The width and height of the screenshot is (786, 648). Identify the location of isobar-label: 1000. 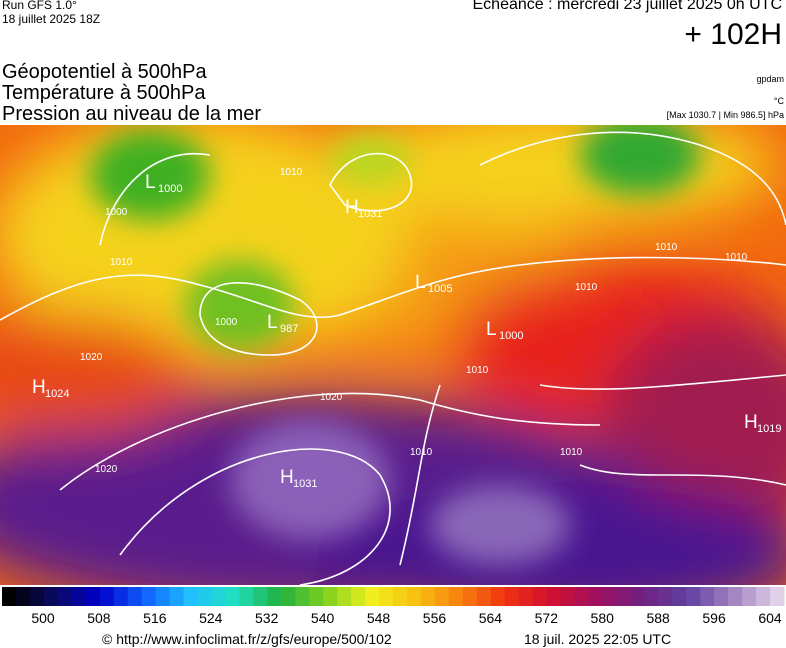
(116, 212).